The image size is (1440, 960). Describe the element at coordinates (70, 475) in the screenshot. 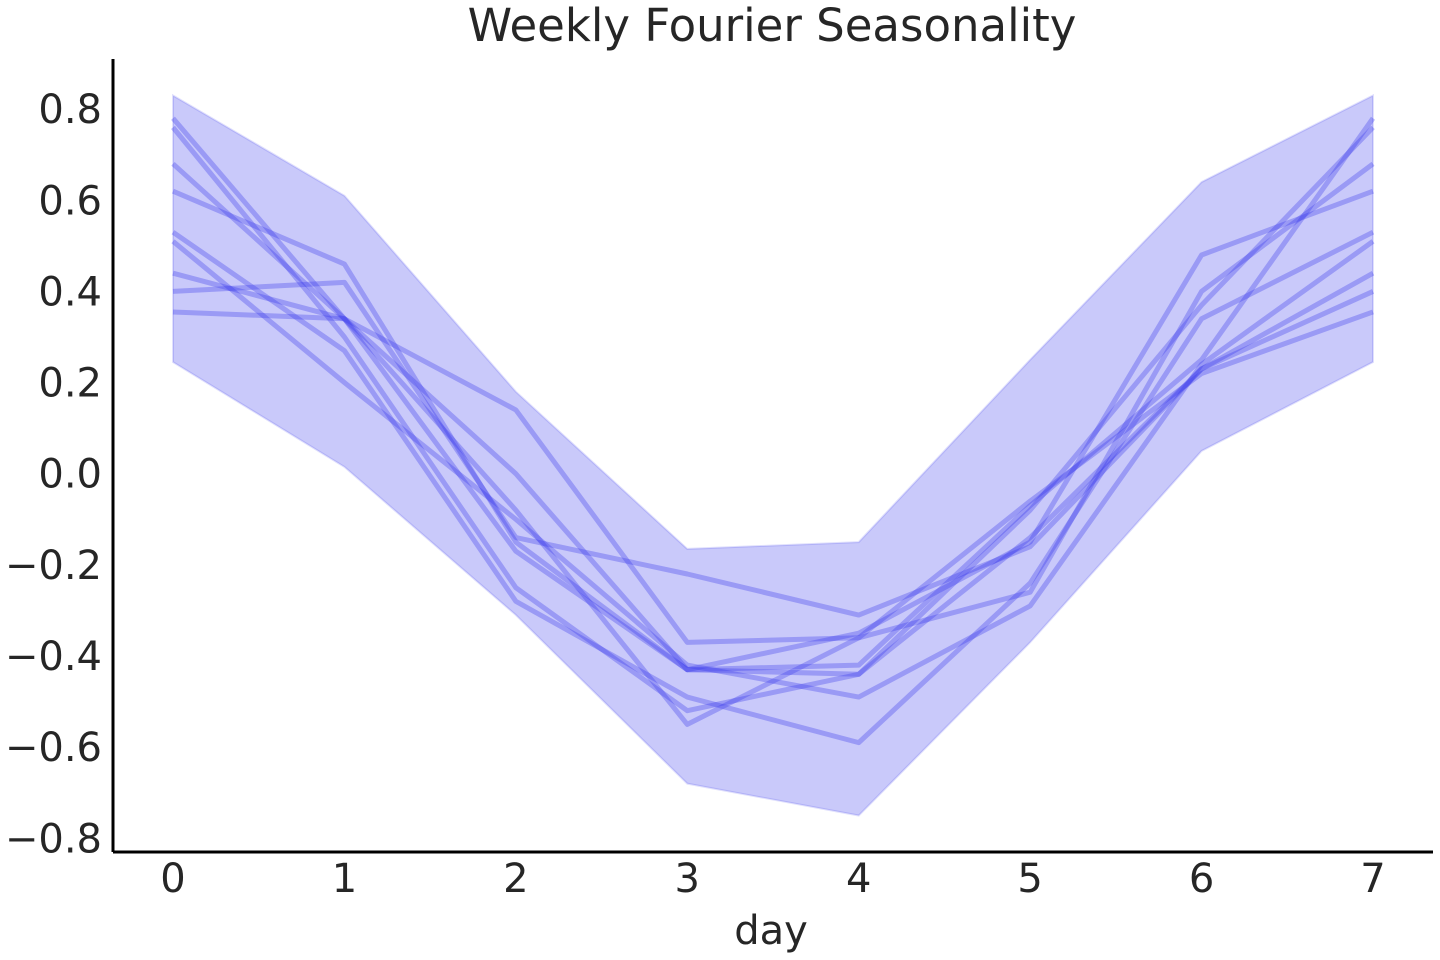

I see `y-tick-label: 0.0` at that location.